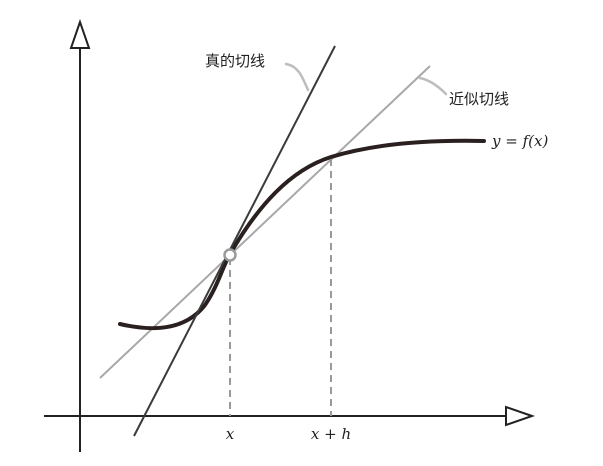  Describe the element at coordinates (479, 99) in the screenshot. I see `approx-tangent-label: 近似切线` at that location.